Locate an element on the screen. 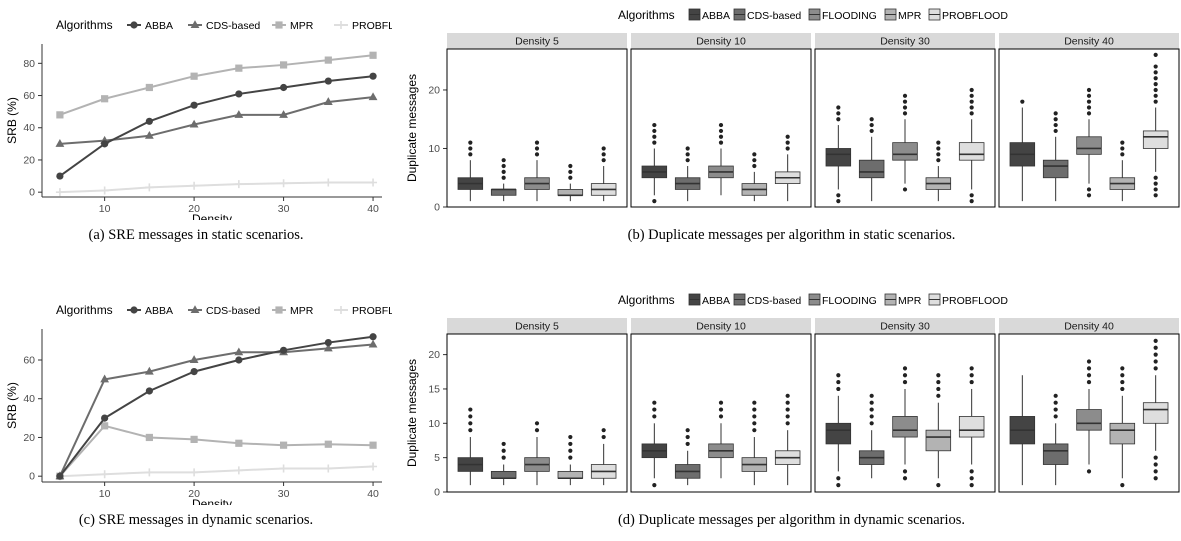 Image resolution: width=1181 pixels, height=541 pixels. facet-density-10: Density 10 is located at coordinates (721, 405).